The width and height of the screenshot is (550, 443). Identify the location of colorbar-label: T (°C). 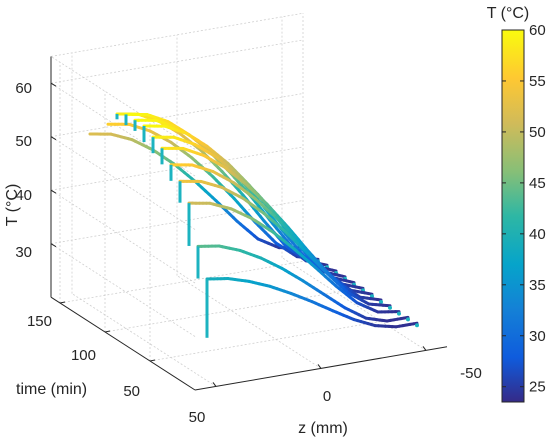
(508, 13).